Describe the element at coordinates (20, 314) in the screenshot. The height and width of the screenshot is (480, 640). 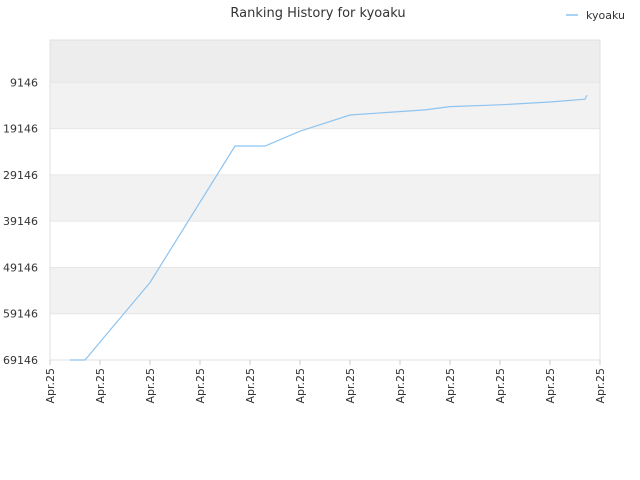
I see `y-tick-label: 59146` at that location.